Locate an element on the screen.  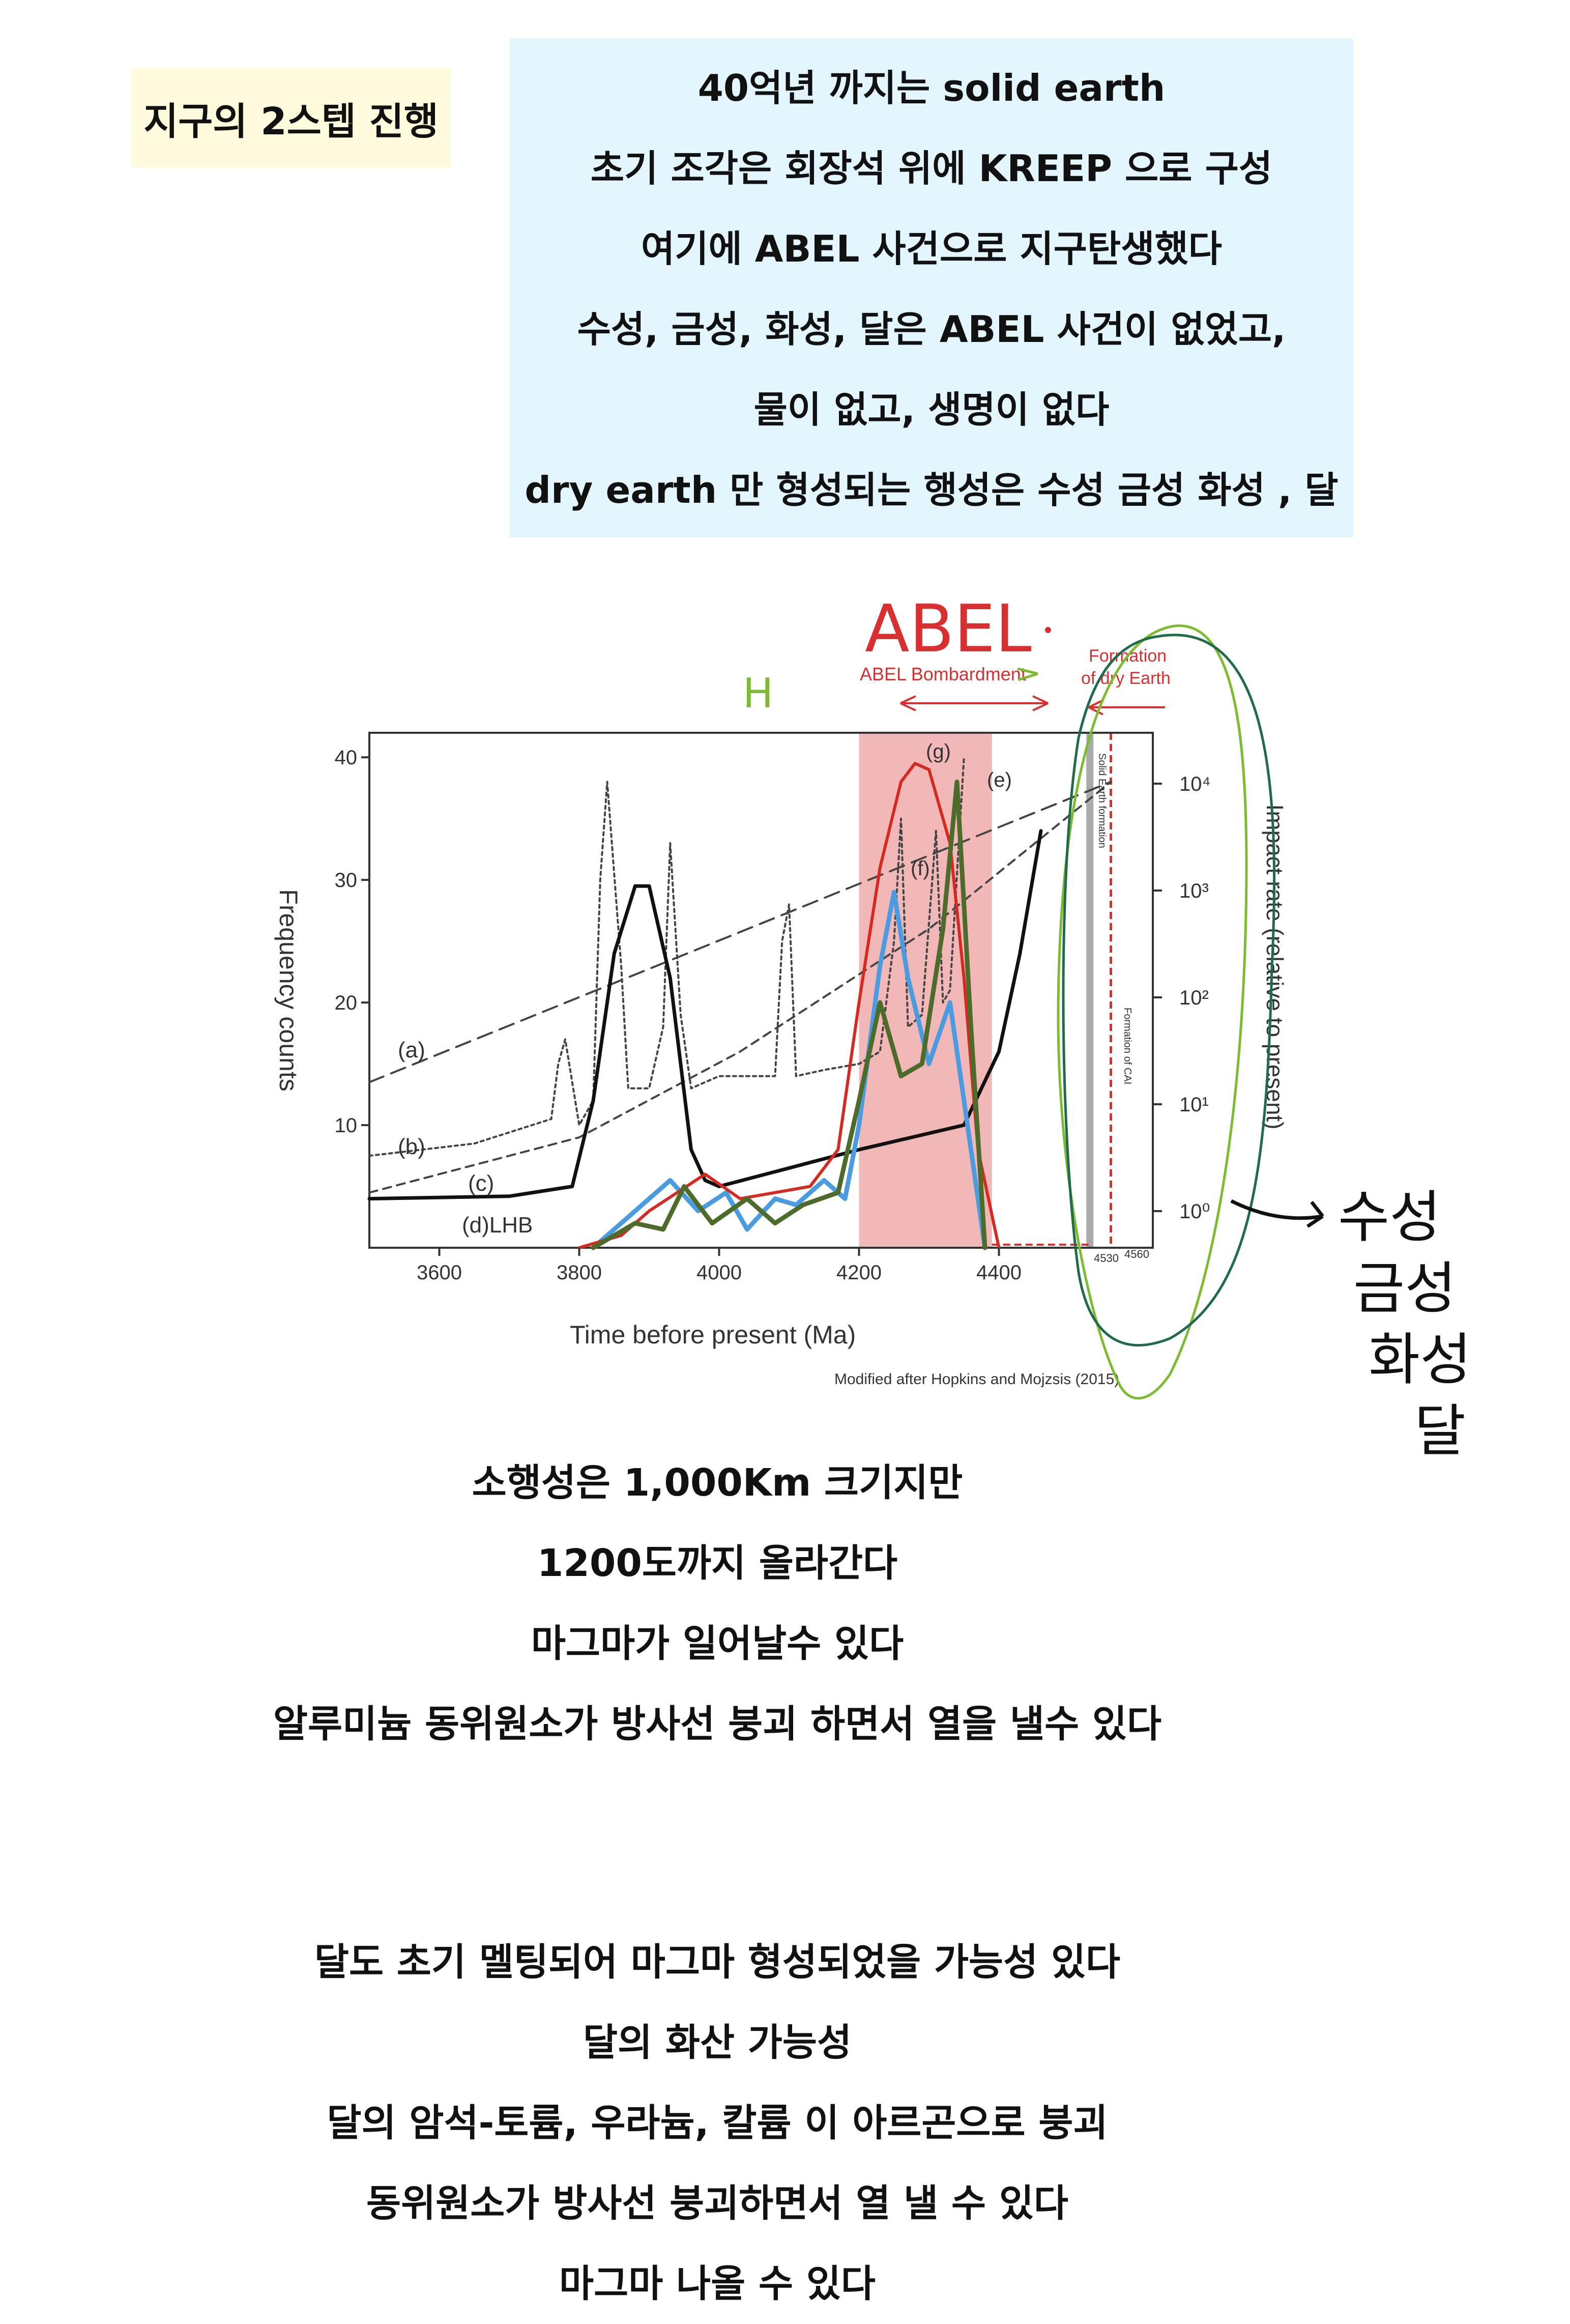
right-tick-label: 10⁰ is located at coordinates (1194, 1211).